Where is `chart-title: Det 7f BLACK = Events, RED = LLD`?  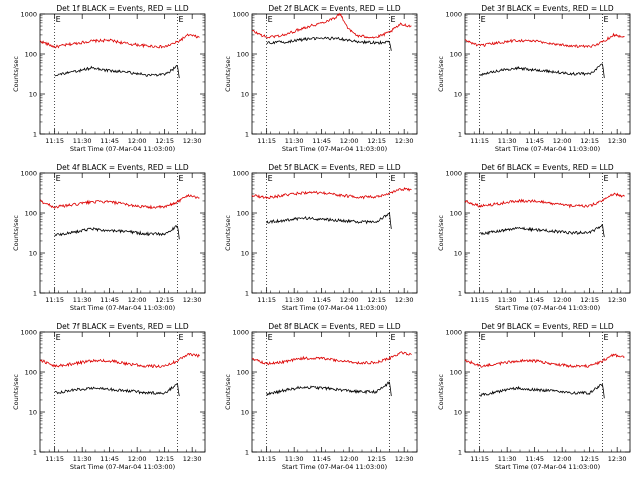 chart-title: Det 7f BLACK = Events, RED = LLD is located at coordinates (122, 326).